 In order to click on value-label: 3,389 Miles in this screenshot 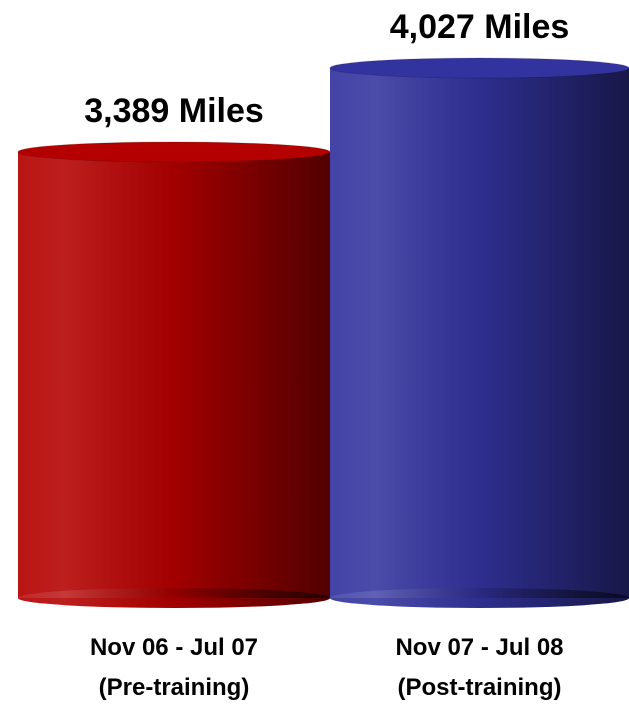, I will do `click(174, 111)`.